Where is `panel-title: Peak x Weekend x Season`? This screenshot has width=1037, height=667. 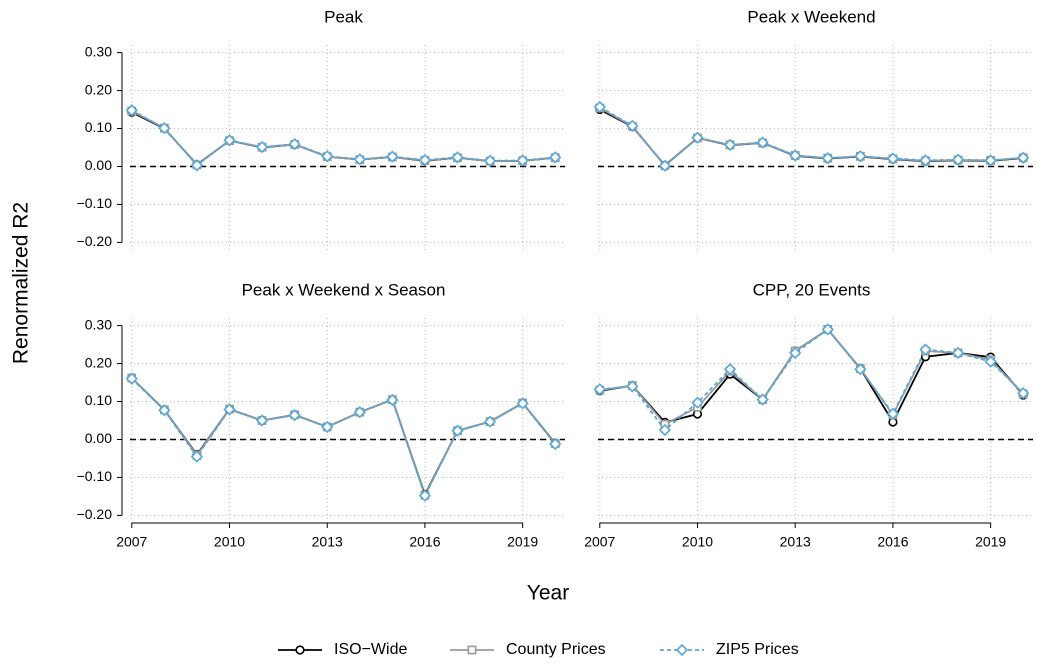 panel-title: Peak x Weekend x Season is located at coordinates (344, 289).